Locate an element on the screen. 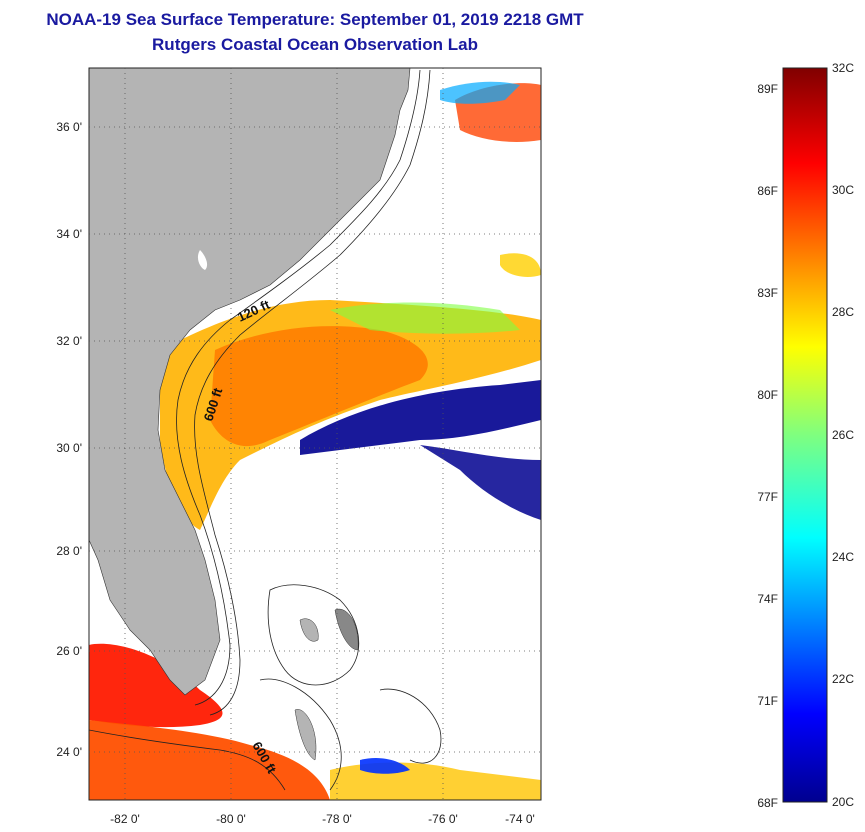 This screenshot has height=832, width=865. colorbar-gradient is located at coordinates (805, 435).